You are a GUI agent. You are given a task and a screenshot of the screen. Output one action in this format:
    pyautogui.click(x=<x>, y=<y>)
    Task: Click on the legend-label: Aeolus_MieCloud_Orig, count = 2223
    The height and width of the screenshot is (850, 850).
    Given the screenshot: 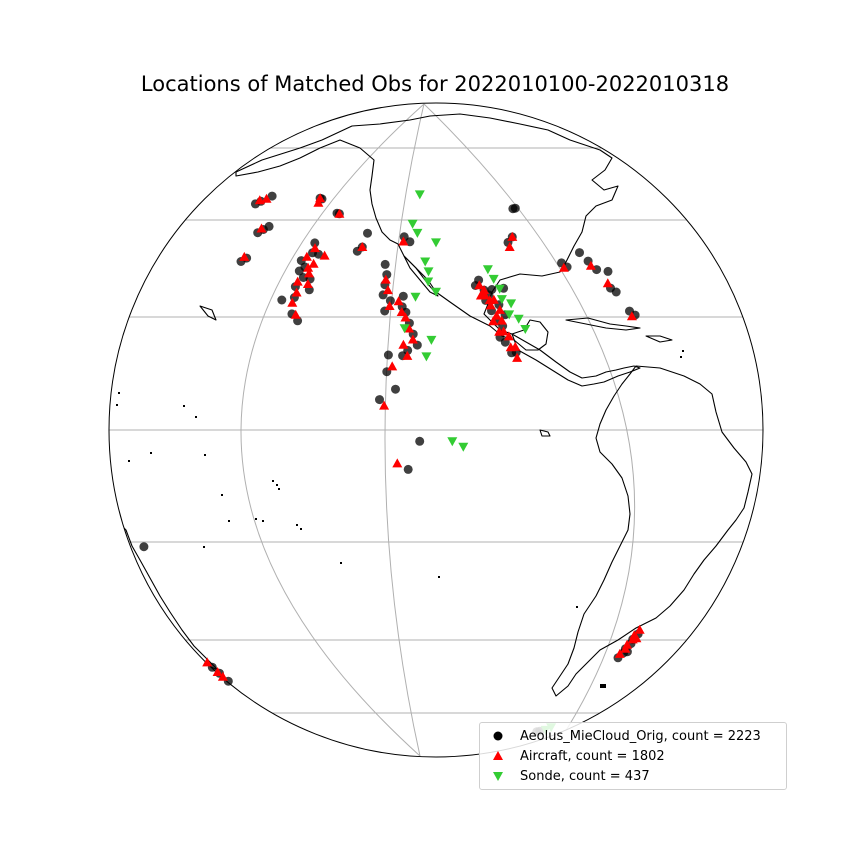 What is the action you would take?
    pyautogui.click(x=640, y=736)
    